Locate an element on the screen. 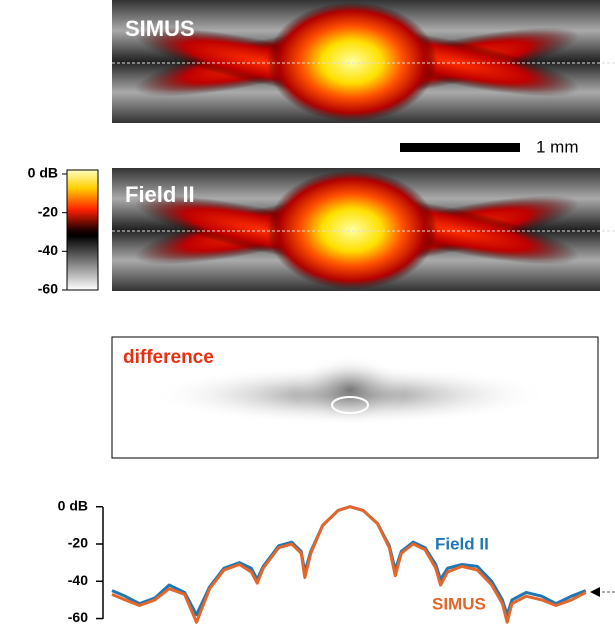  y-tick-label: -40 is located at coordinates (78, 580).